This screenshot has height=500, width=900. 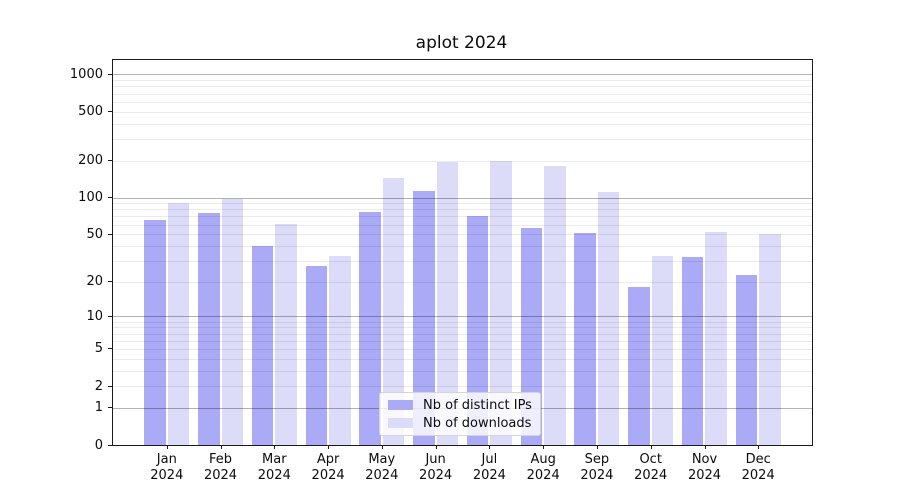 I want to click on x-tickmark-aug, so click(x=544, y=447).